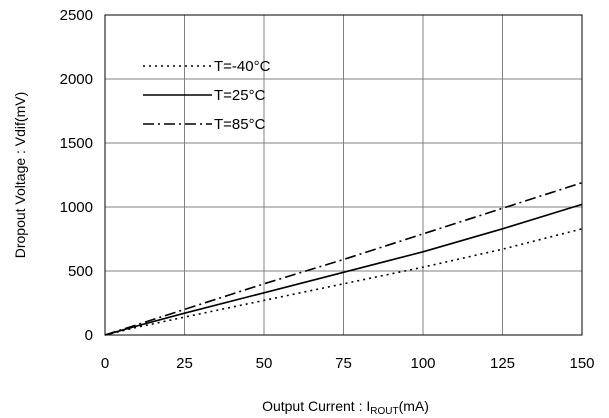 The image size is (609, 418). I want to click on x-tick-label: 150, so click(581, 363).